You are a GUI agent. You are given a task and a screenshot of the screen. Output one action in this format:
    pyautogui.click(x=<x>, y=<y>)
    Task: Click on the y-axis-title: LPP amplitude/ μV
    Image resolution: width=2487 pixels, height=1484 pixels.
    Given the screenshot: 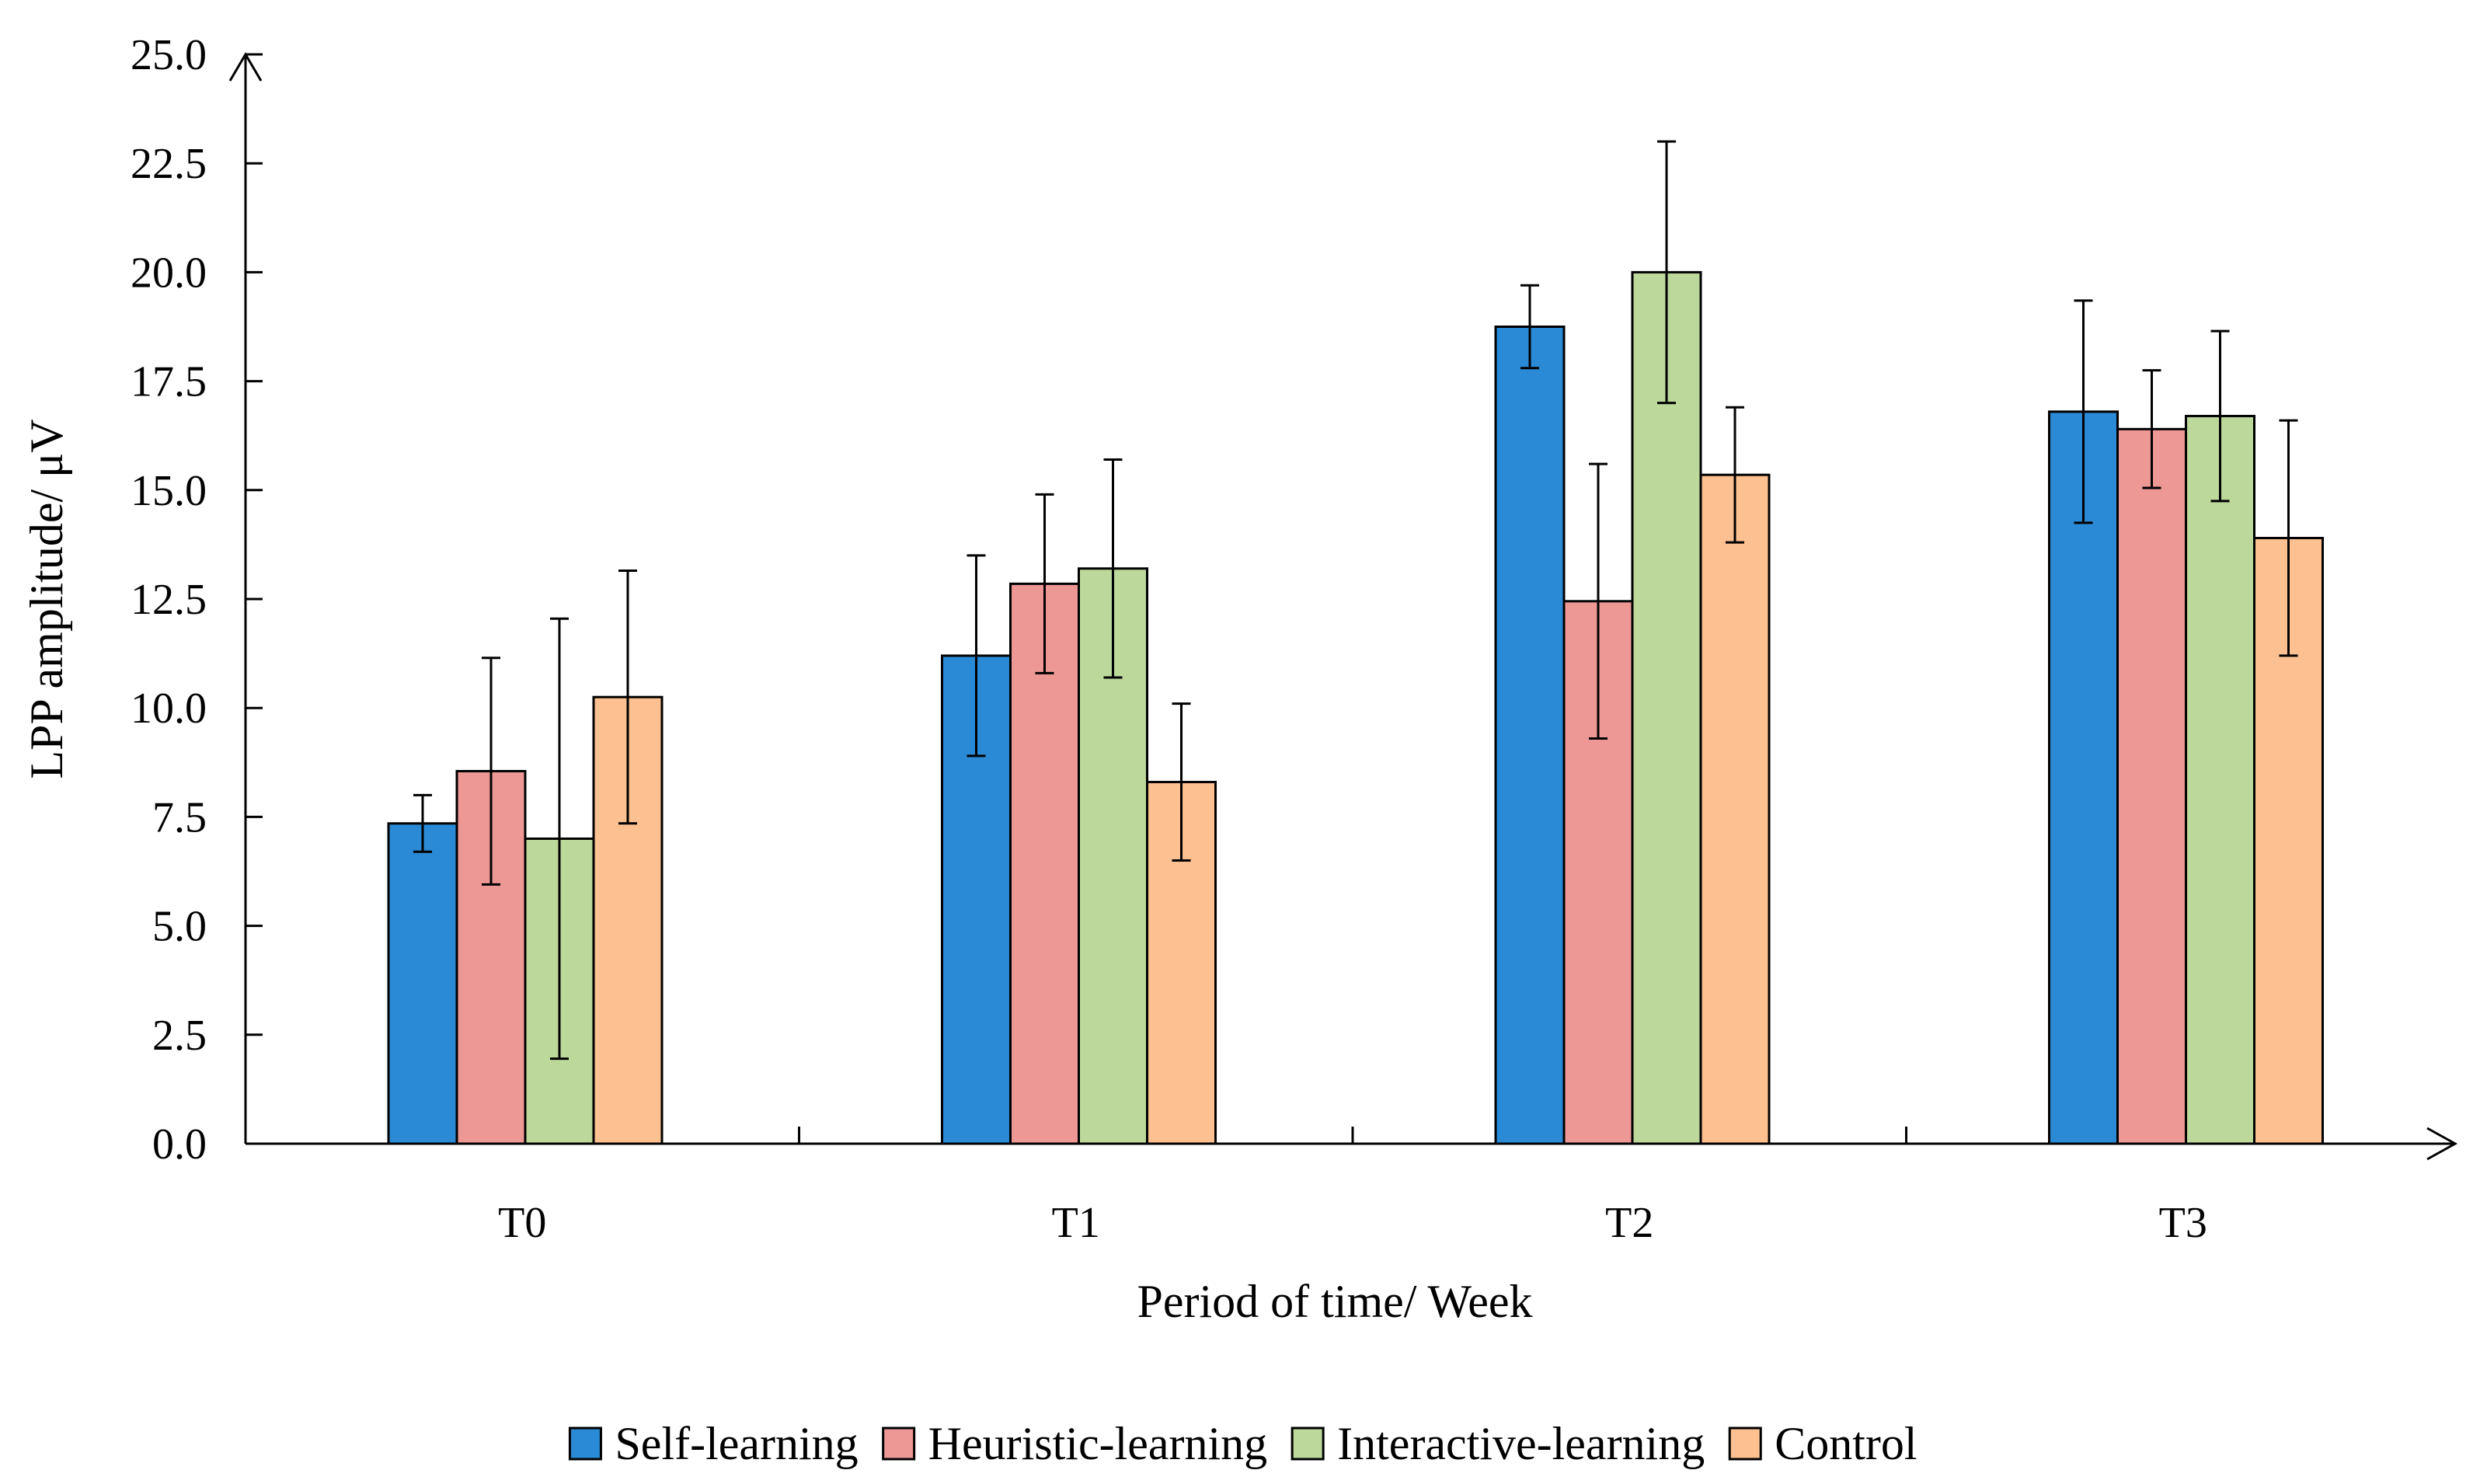 What is the action you would take?
    pyautogui.click(x=46, y=599)
    